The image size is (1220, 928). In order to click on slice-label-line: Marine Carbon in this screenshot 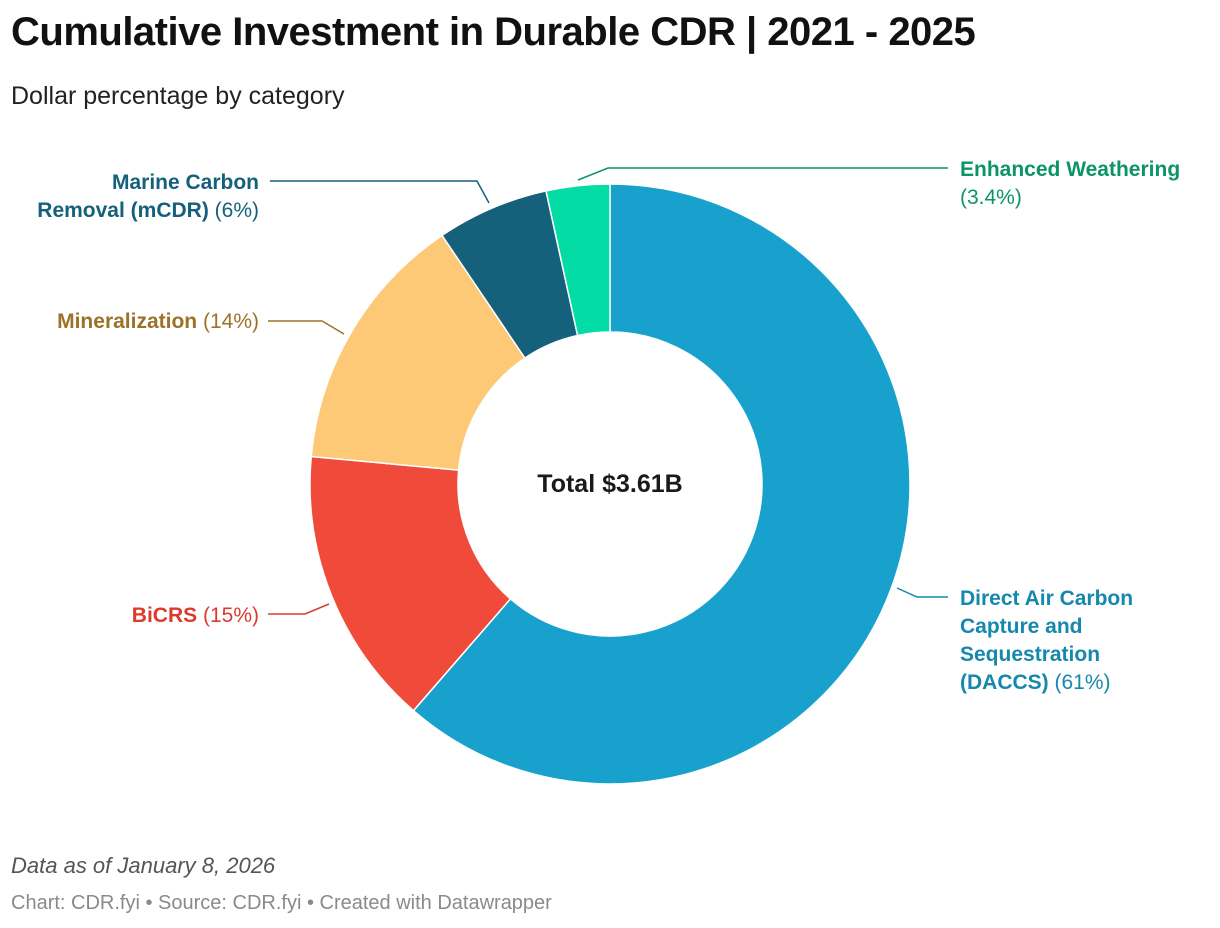, I will do `click(185, 182)`.